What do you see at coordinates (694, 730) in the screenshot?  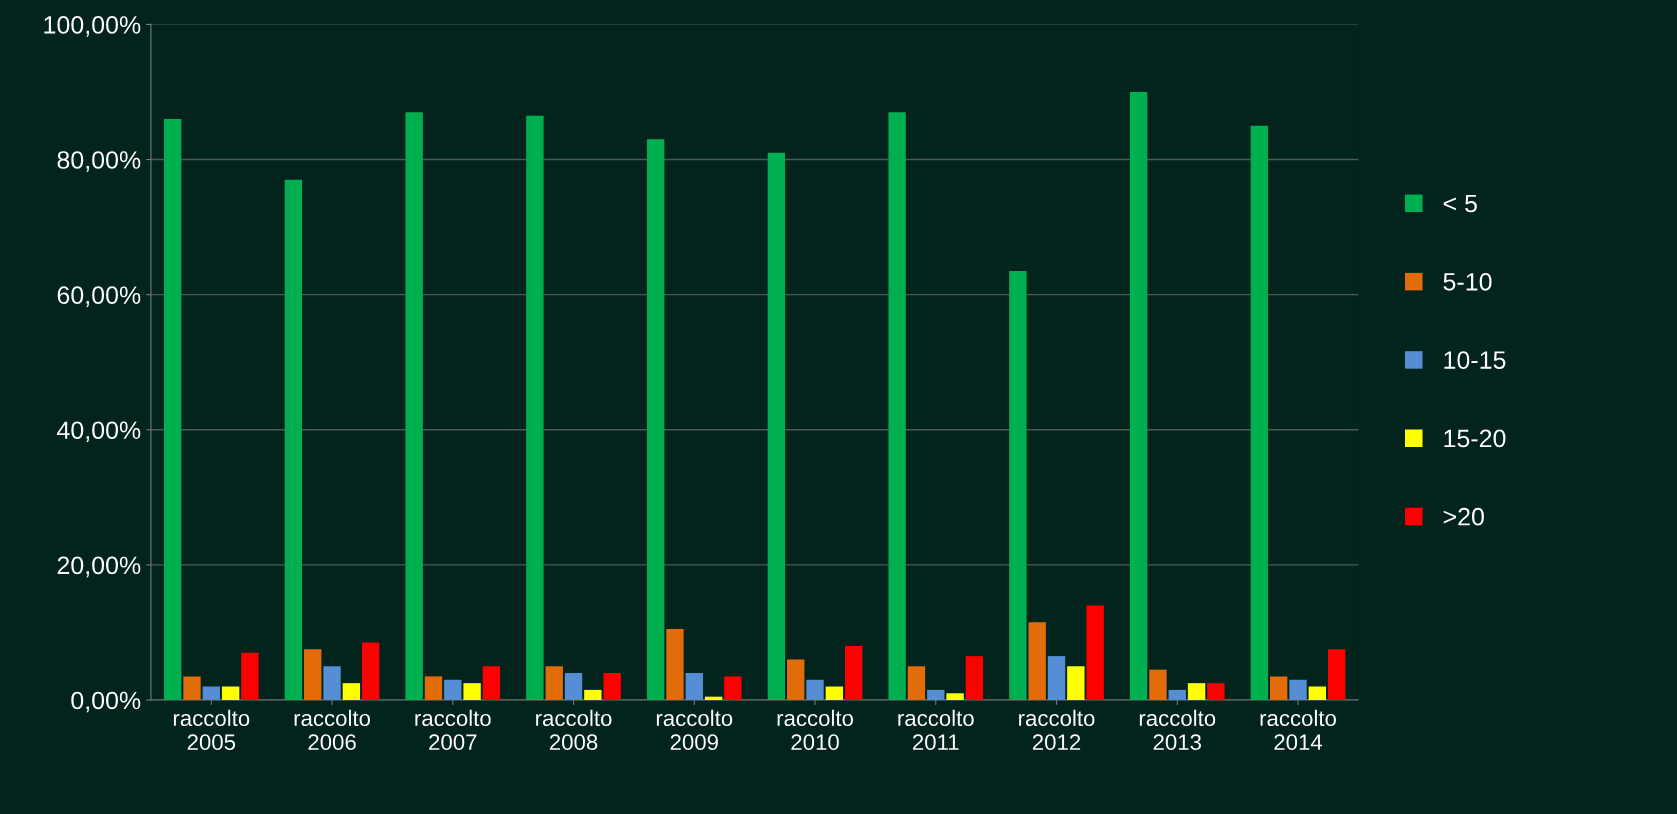 I see `x-tick-label: raccolto 2009` at bounding box center [694, 730].